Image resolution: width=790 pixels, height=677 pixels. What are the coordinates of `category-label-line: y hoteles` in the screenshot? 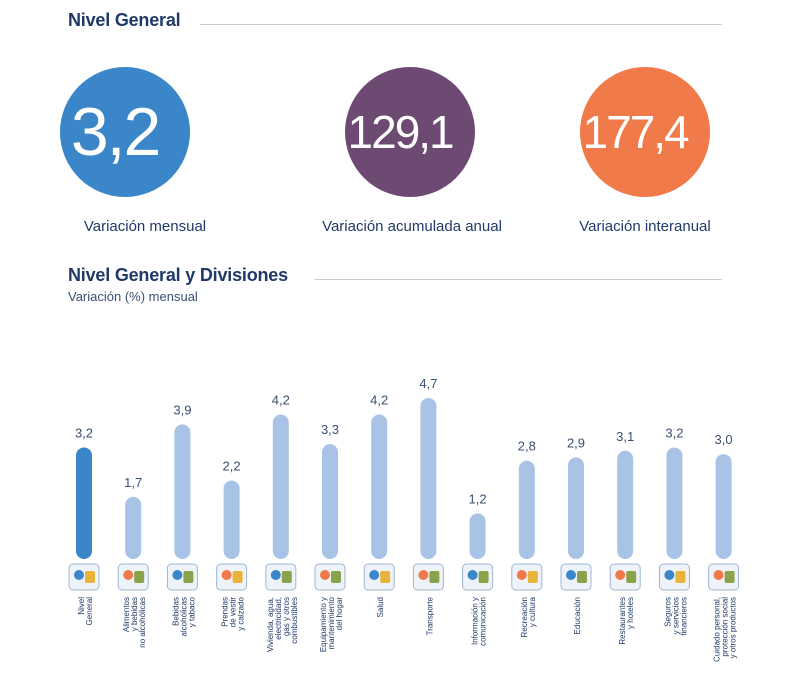 It's located at (630, 613).